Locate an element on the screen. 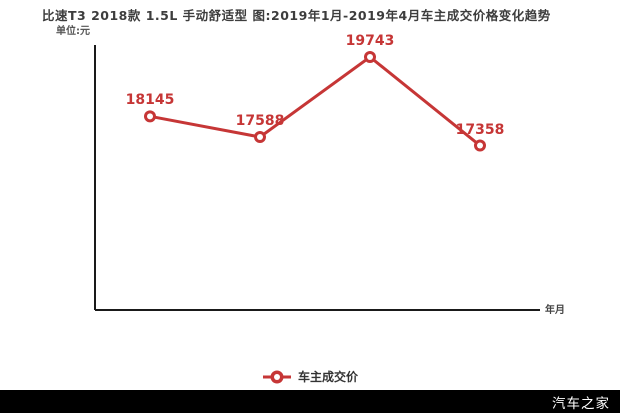  y-axis-unit-label: 单位:元 is located at coordinates (73, 31).